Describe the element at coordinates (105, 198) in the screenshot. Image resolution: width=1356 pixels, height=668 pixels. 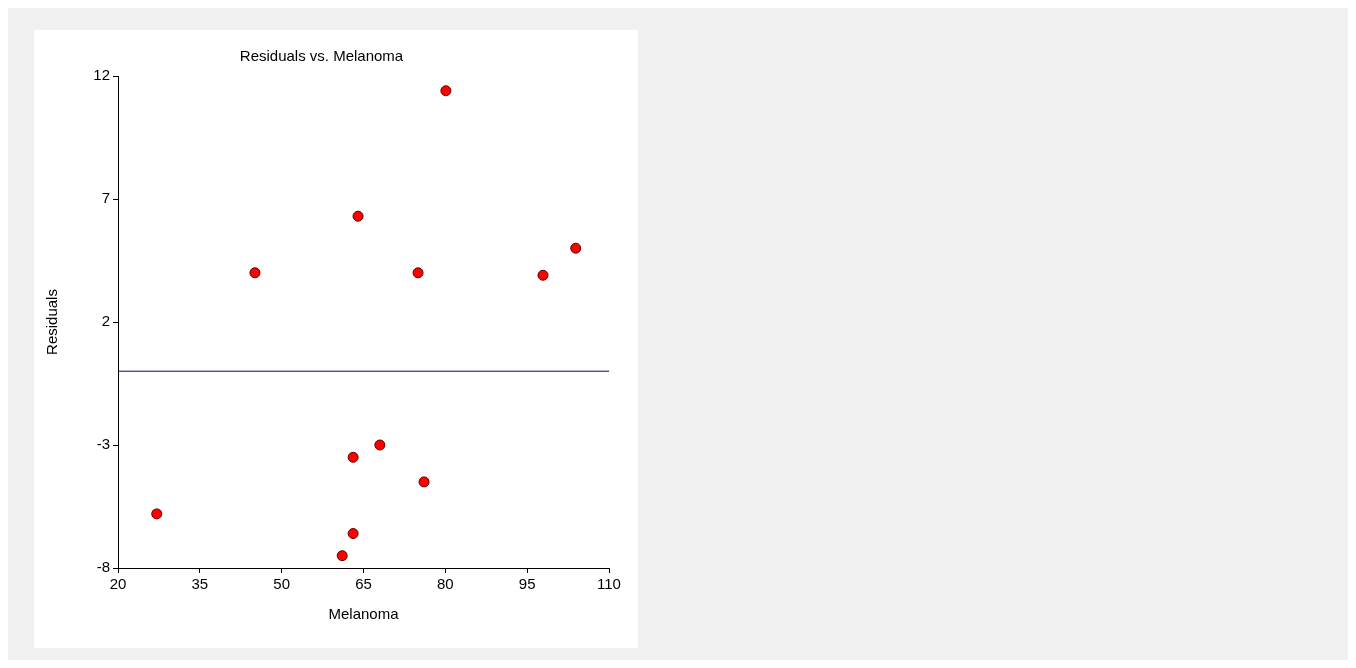
I see `y-tick-label: 7` at that location.